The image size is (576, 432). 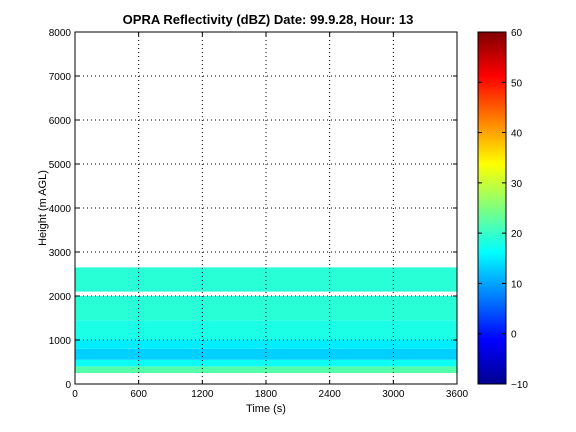 I want to click on y-tick-label: 1000, so click(x=60, y=341).